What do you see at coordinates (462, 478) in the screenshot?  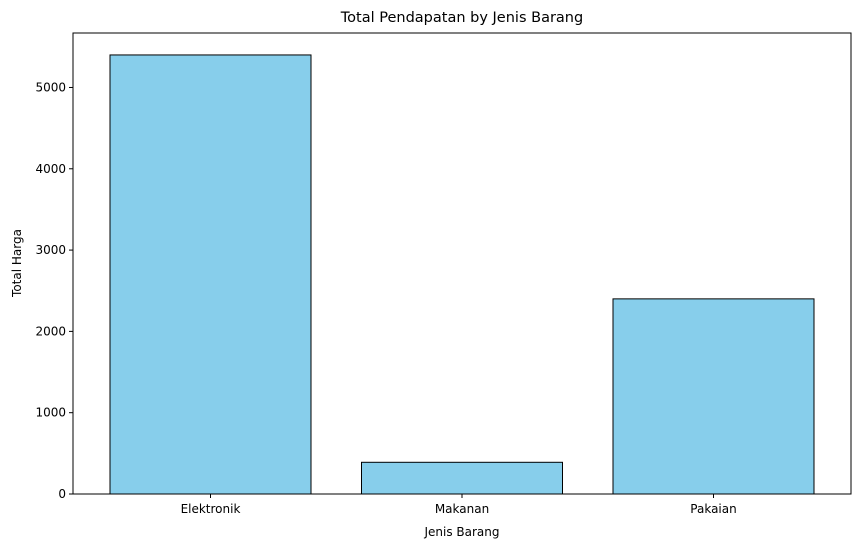 I see `bar-makanan` at bounding box center [462, 478].